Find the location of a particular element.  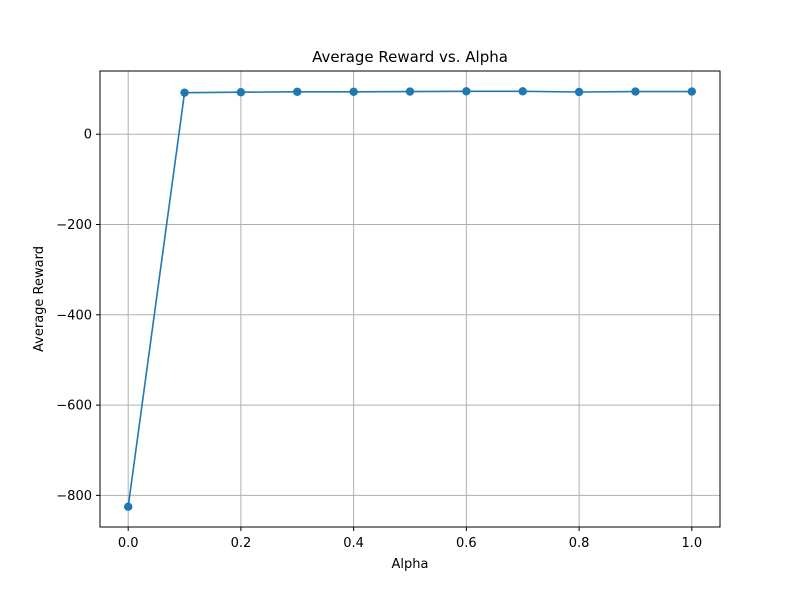

y-tick-label: −800 is located at coordinates (74, 496).